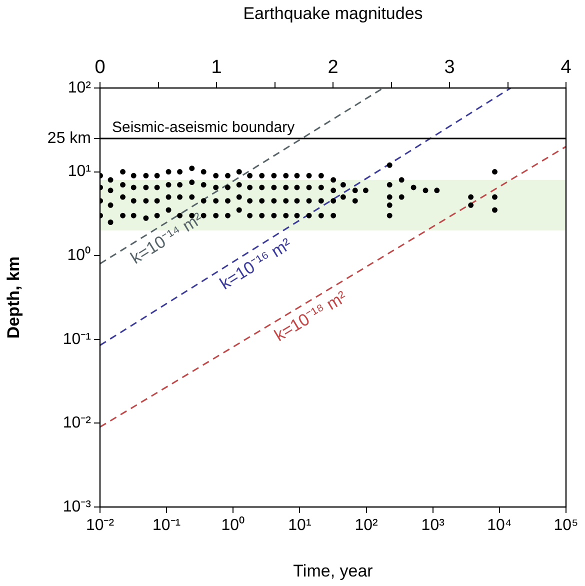  Describe the element at coordinates (13, 297) in the screenshot. I see `y-axis-title: Depth, km` at that location.